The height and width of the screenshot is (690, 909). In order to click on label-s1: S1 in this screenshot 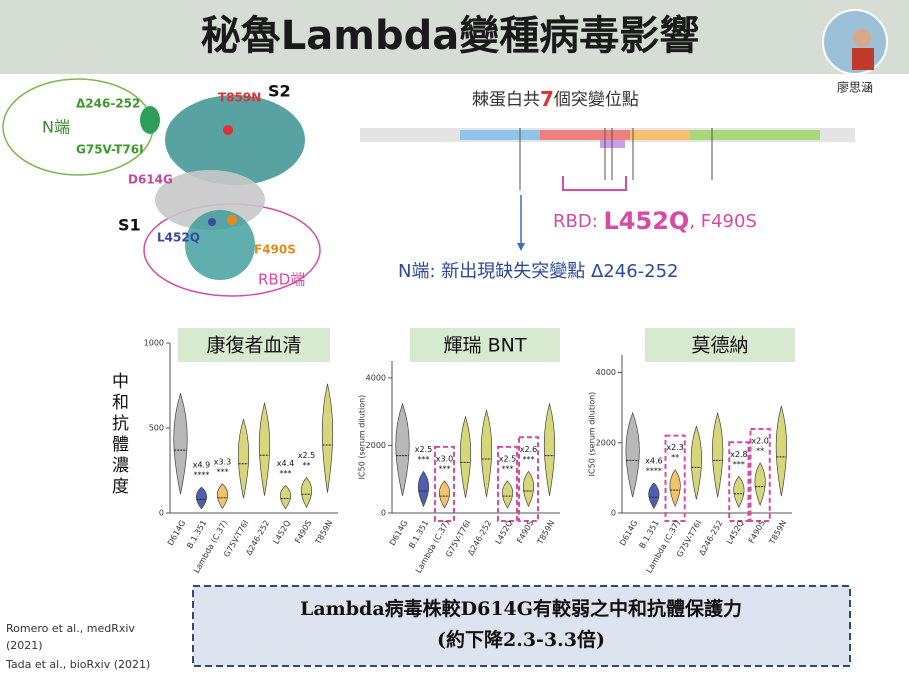, I will do `click(129, 225)`.